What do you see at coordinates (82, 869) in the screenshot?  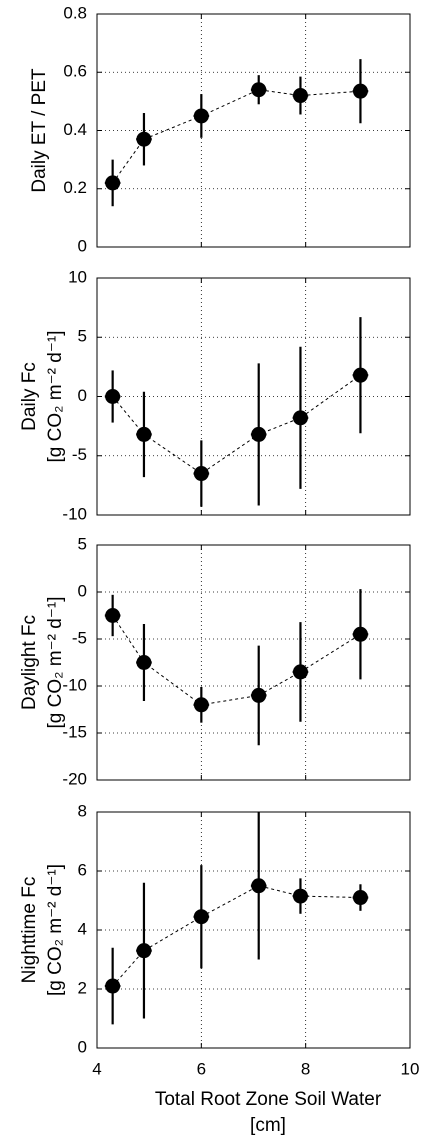 I see `y-tick-label: 6` at bounding box center [82, 869].